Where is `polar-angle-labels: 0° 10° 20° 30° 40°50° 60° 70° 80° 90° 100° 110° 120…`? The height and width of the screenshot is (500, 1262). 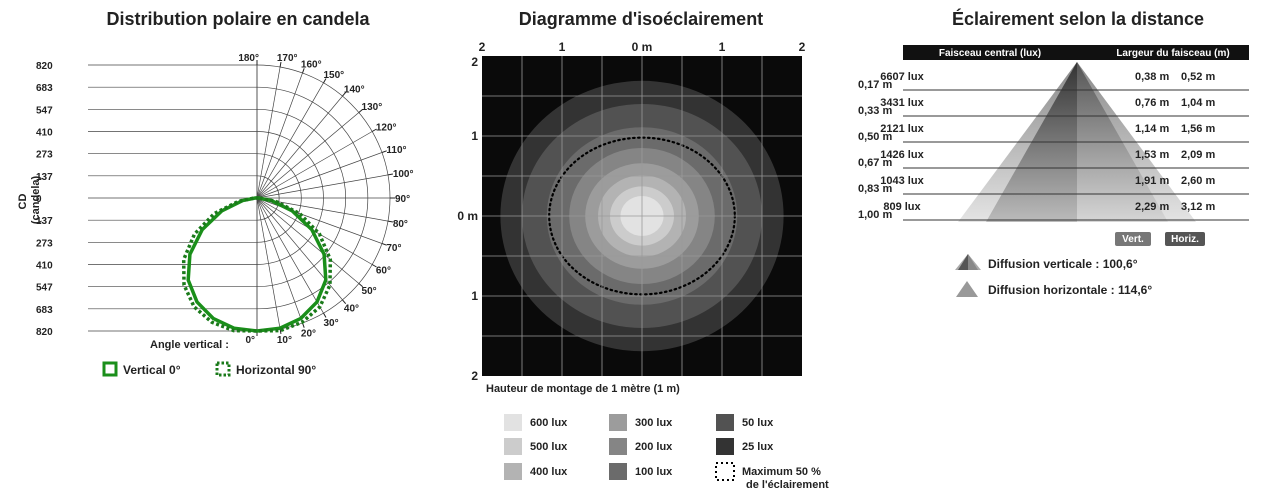
polar-angle-labels: 0° 10° 20° 30° 40°50° 60° 70° 80° 90° 100° 110° 120… is located at coordinates (325, 199).